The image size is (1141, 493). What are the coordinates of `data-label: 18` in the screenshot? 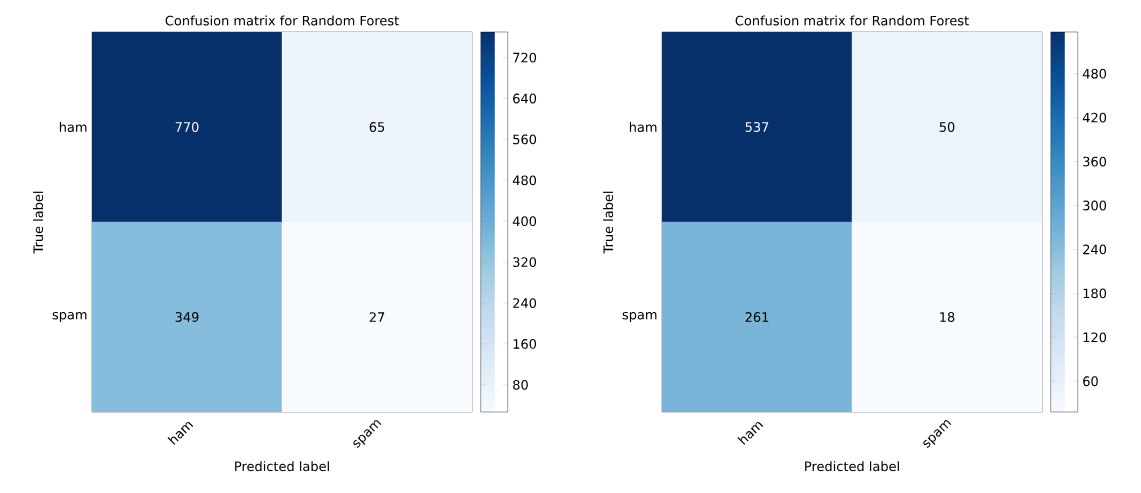 It's located at (947, 317).